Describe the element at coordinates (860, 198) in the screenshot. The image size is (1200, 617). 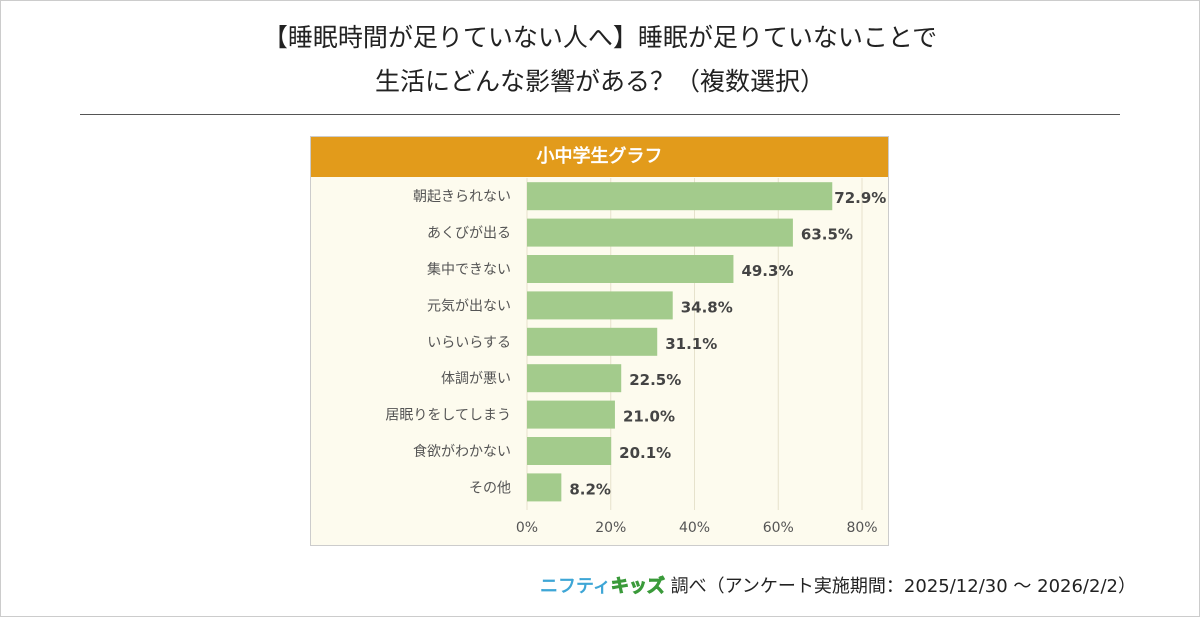
I see `data-label: 72.9%` at that location.